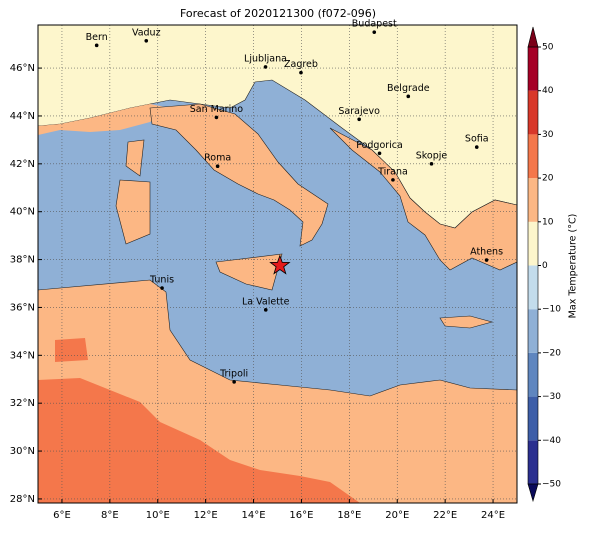  I want to click on x-tick-label: 6°E, so click(62, 515).